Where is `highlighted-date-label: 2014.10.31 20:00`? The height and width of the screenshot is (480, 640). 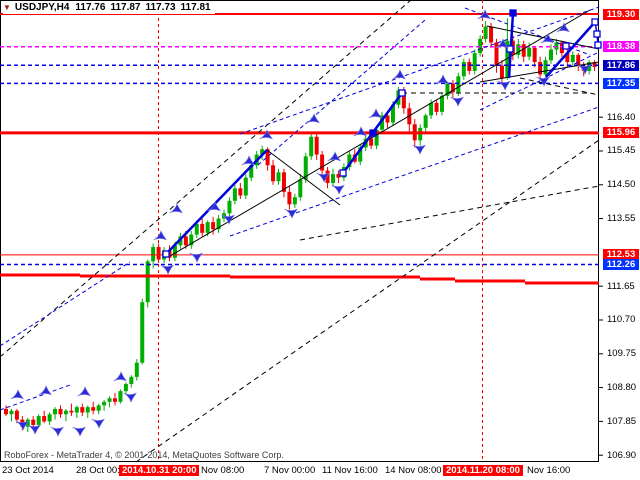 highlighted-date-label: 2014.10.31 20:00 is located at coordinates (159, 470).